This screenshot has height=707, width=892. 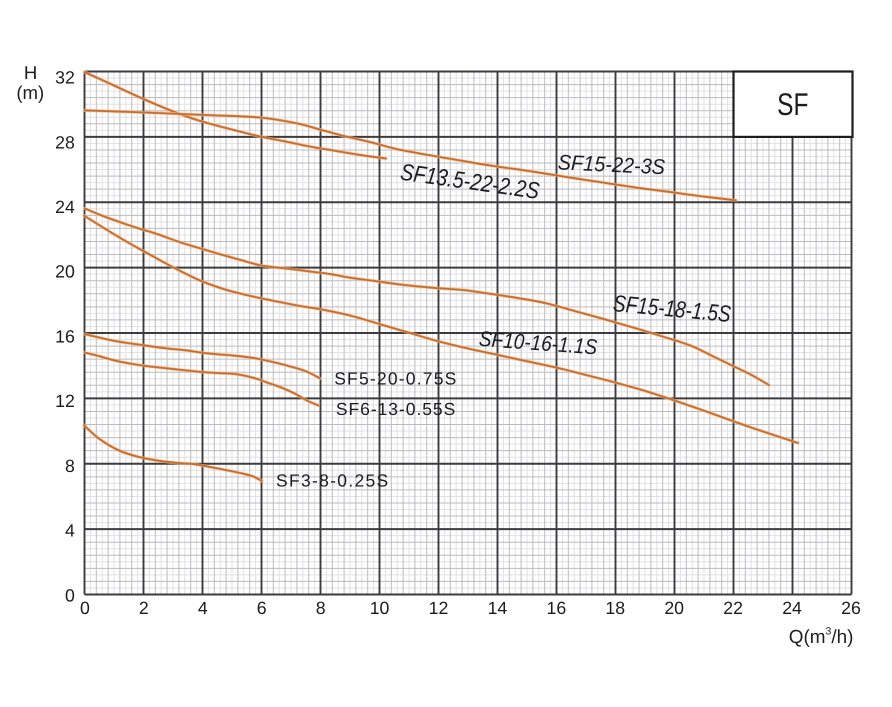 What do you see at coordinates (498, 608) in the screenshot?
I see `svg-text: 14` at bounding box center [498, 608].